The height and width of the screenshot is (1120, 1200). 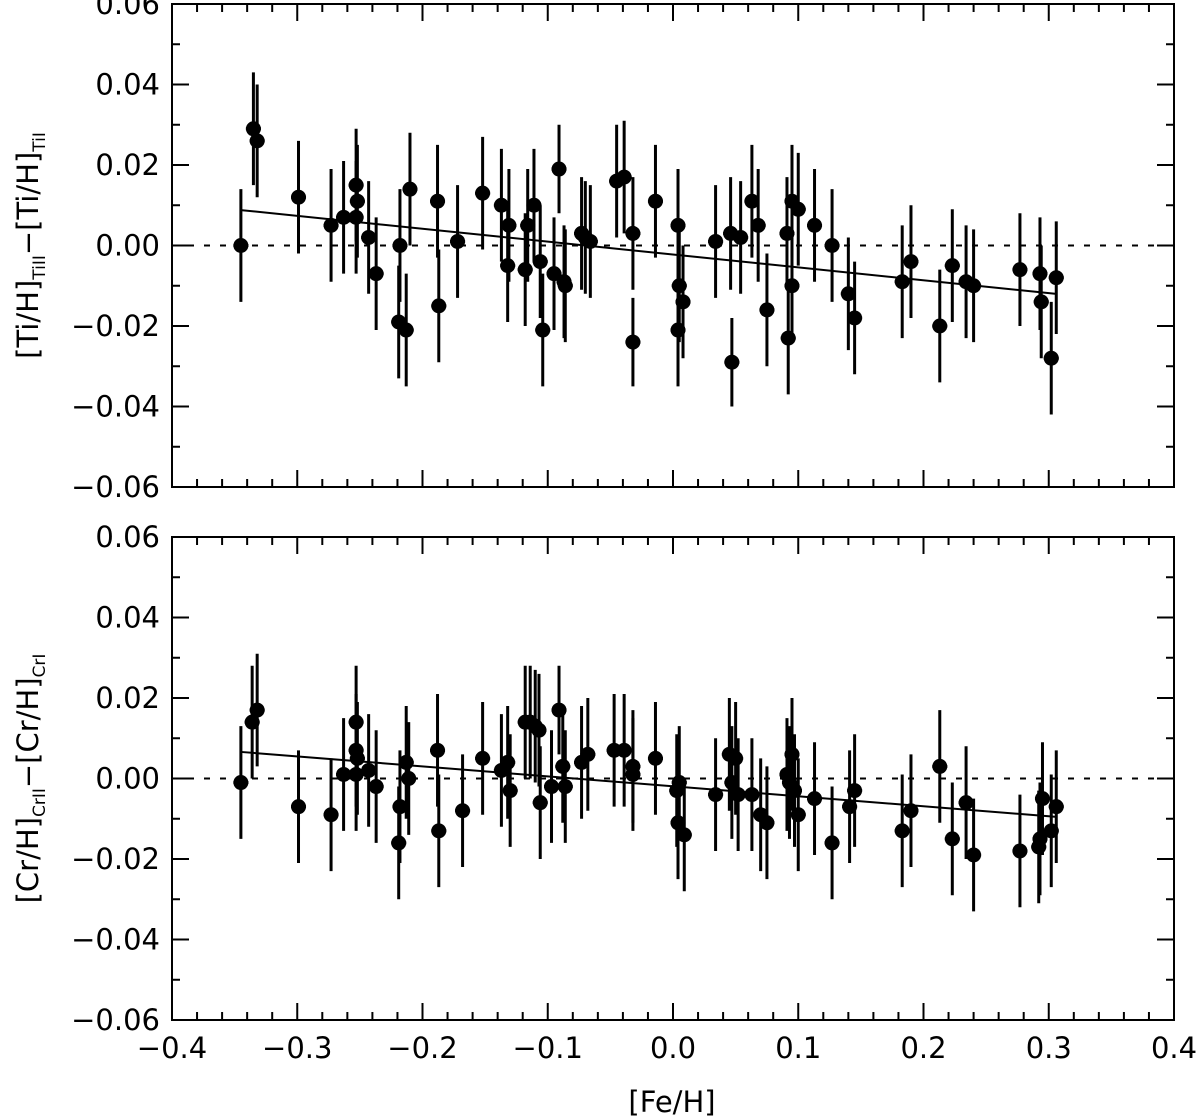 I want to click on x-tick-label: 0.2, so click(x=923, y=1048).